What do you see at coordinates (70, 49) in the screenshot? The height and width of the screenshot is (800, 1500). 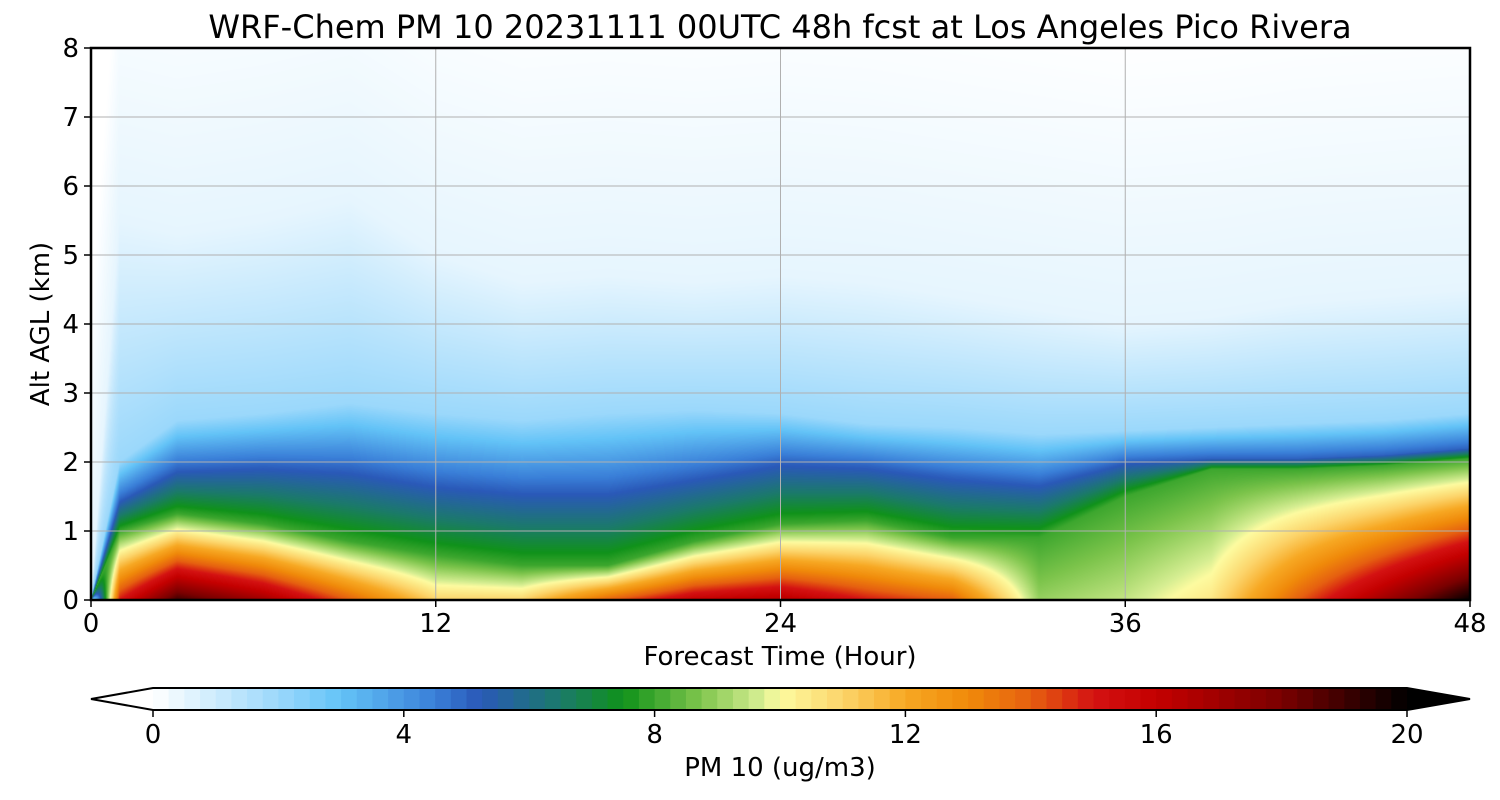 I see `y-tick-label: 8` at bounding box center [70, 49].